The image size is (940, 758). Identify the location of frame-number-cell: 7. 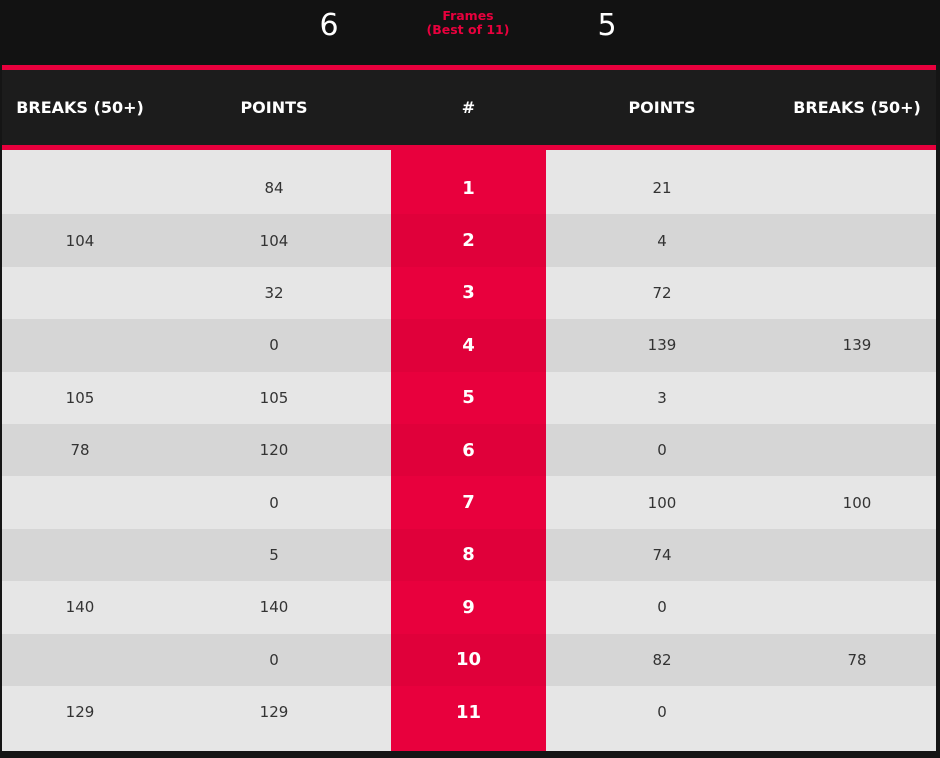
(468, 503).